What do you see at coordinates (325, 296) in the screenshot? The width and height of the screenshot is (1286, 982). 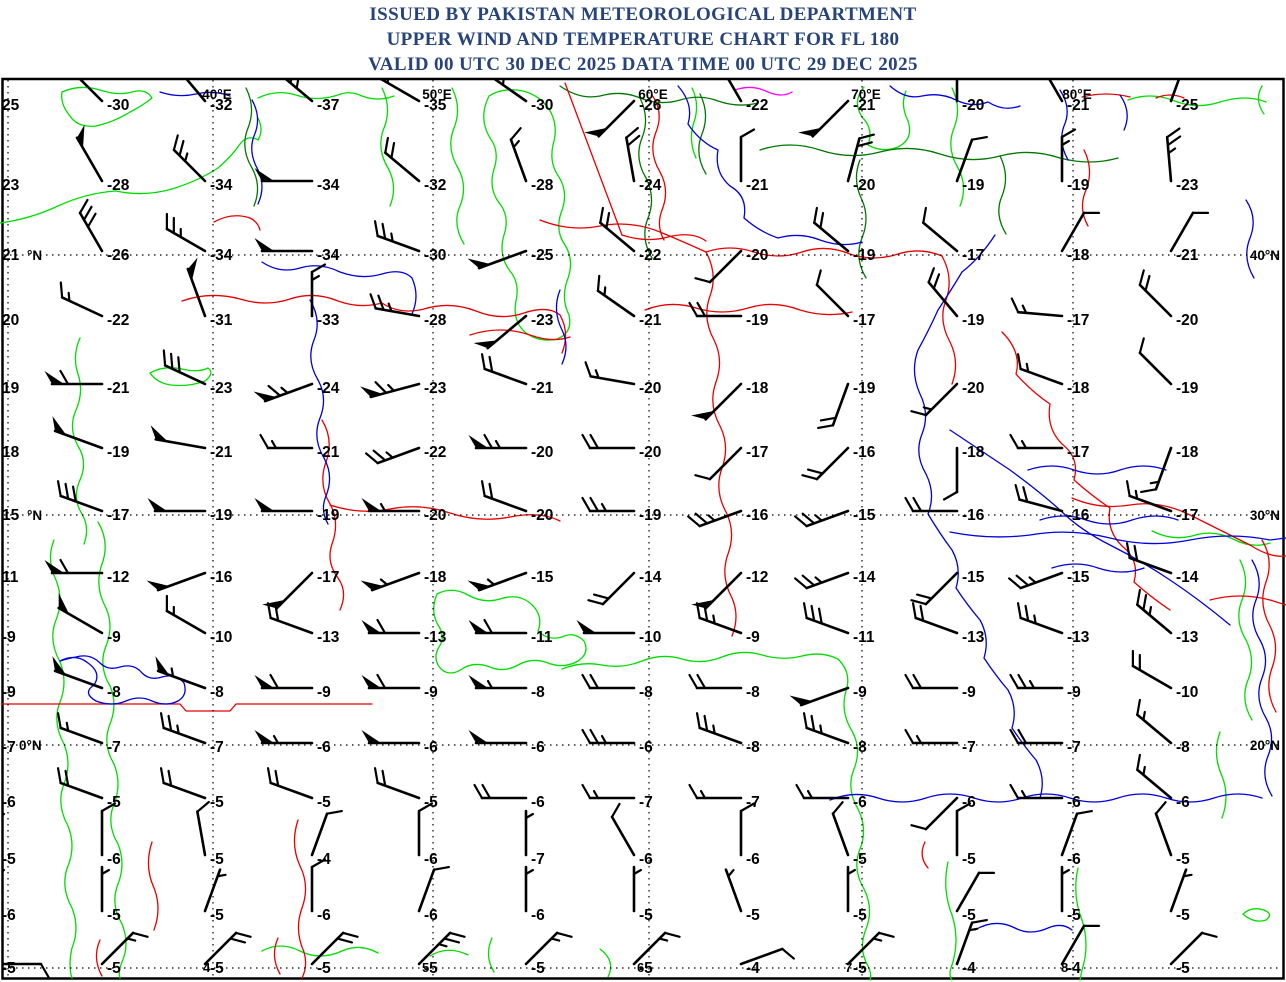 I see `station: -33` at bounding box center [325, 296].